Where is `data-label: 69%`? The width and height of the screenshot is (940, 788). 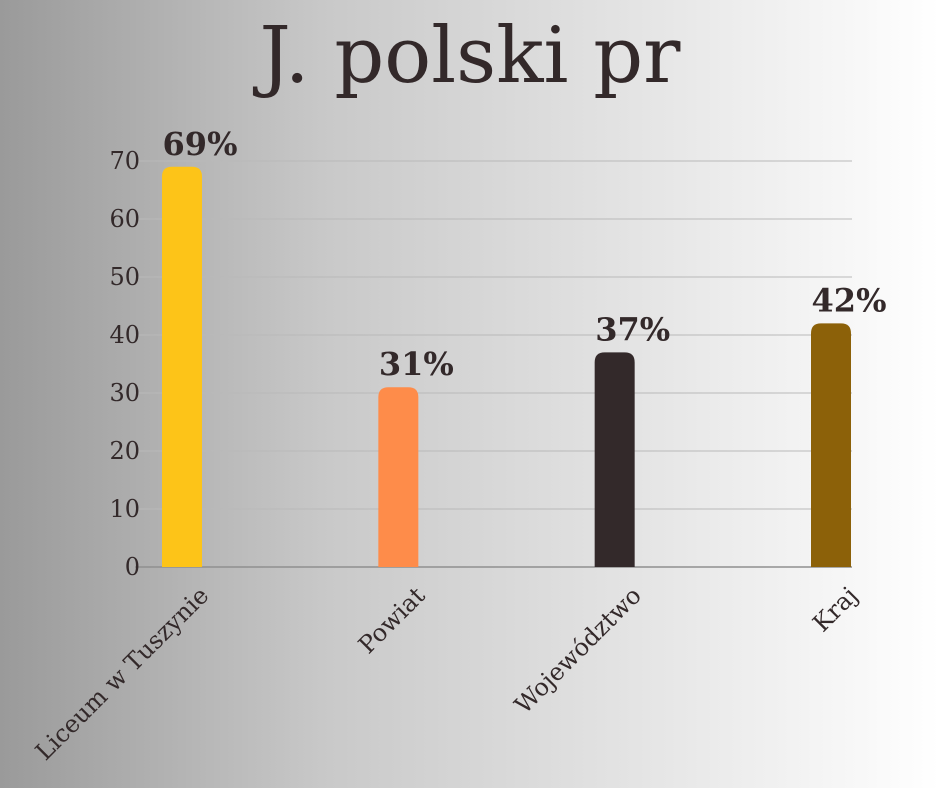 data-label: 69% is located at coordinates (200, 144).